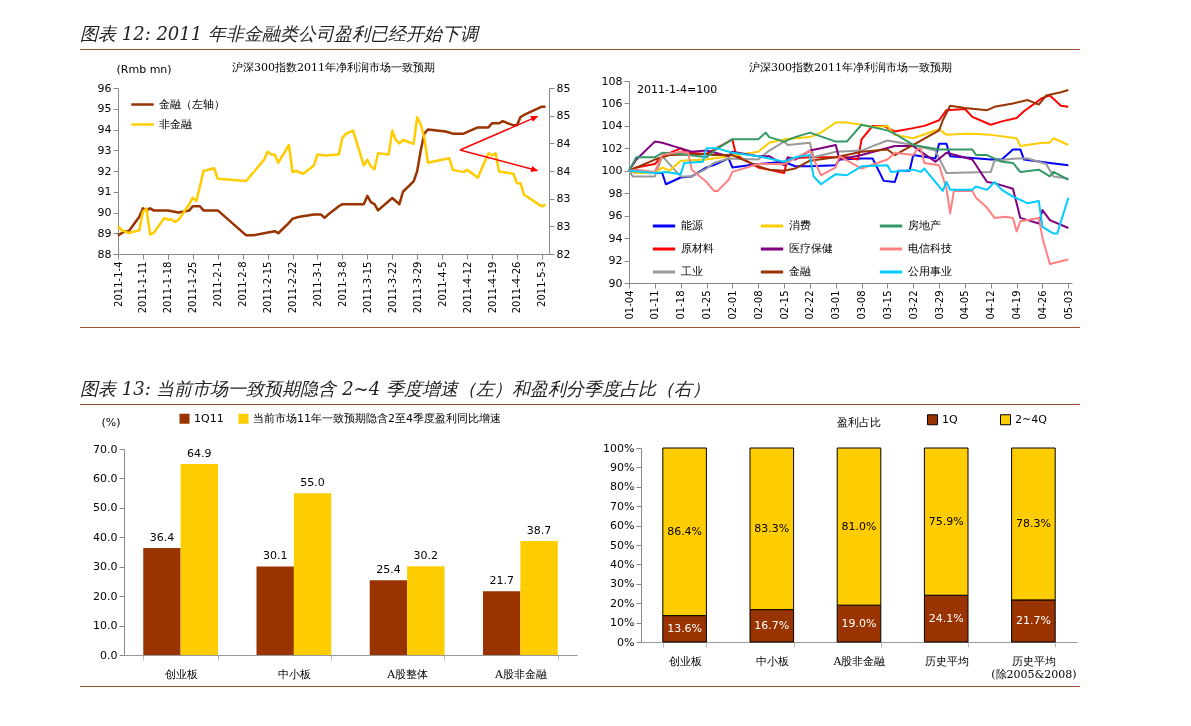 This screenshot has height=726, width=1191. What do you see at coordinates (772, 625) in the screenshot?
I see `data-label: 16.7%` at bounding box center [772, 625].